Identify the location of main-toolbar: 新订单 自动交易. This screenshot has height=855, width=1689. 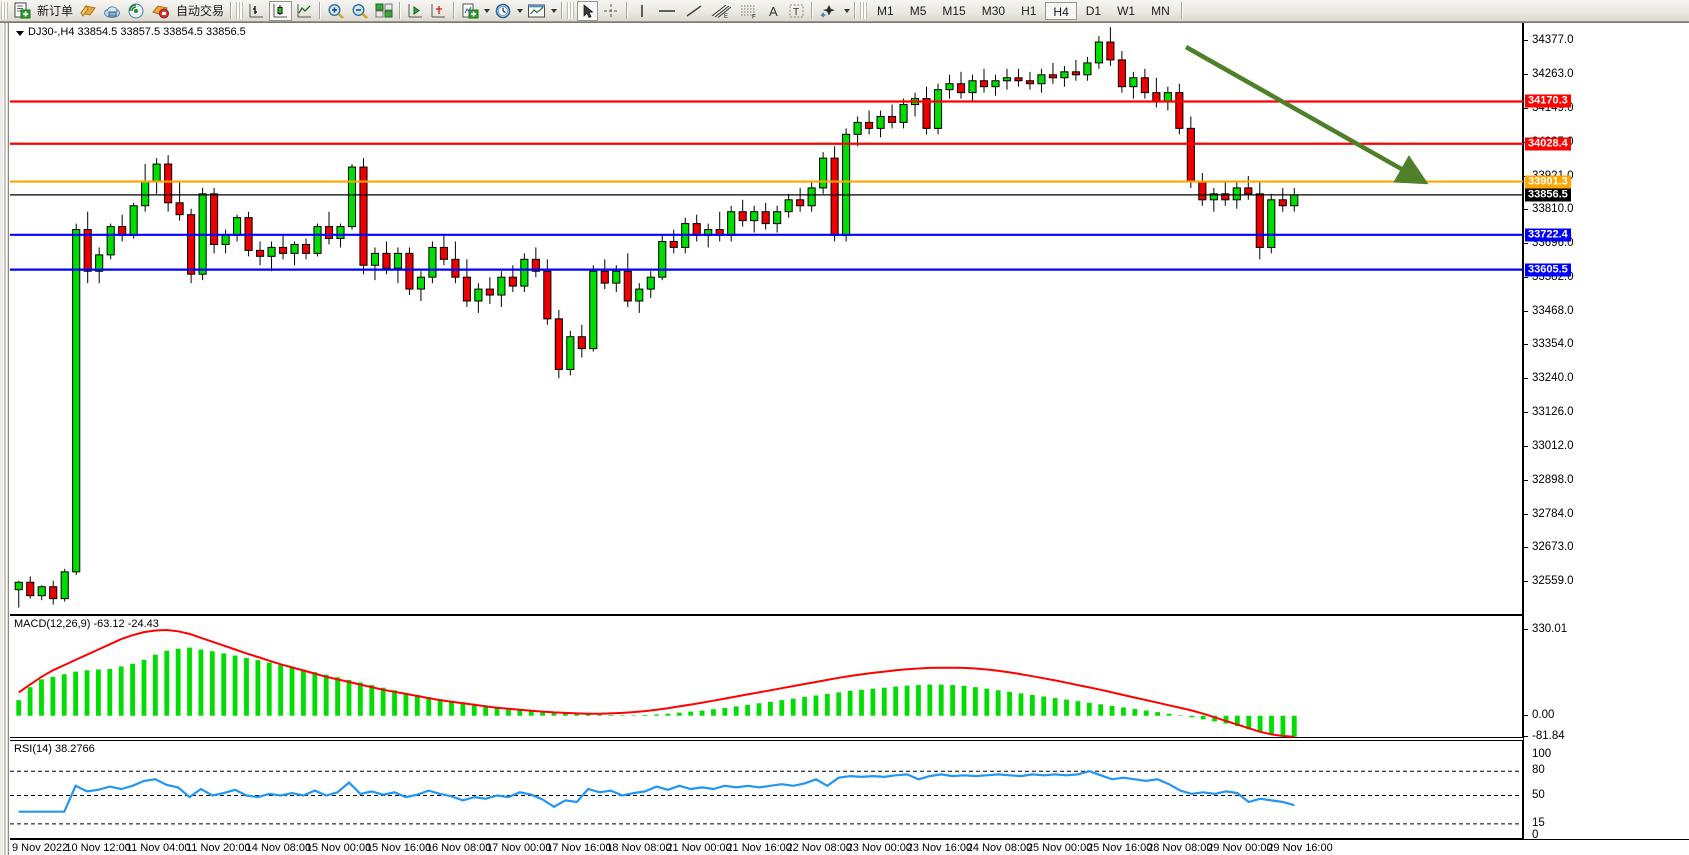
(844, 11).